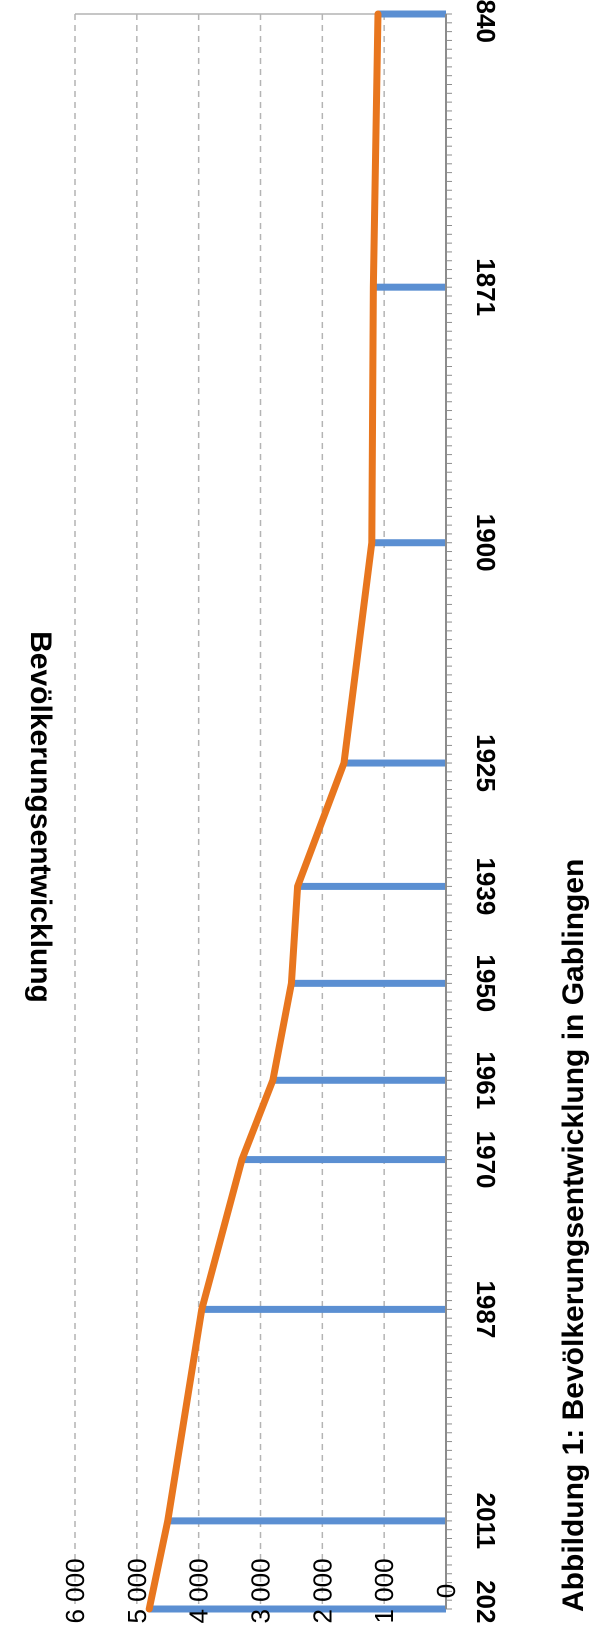 This screenshot has width=589, height=1625. What do you see at coordinates (486, 1602) in the screenshot?
I see `x-tick-label: 2021` at bounding box center [486, 1602].